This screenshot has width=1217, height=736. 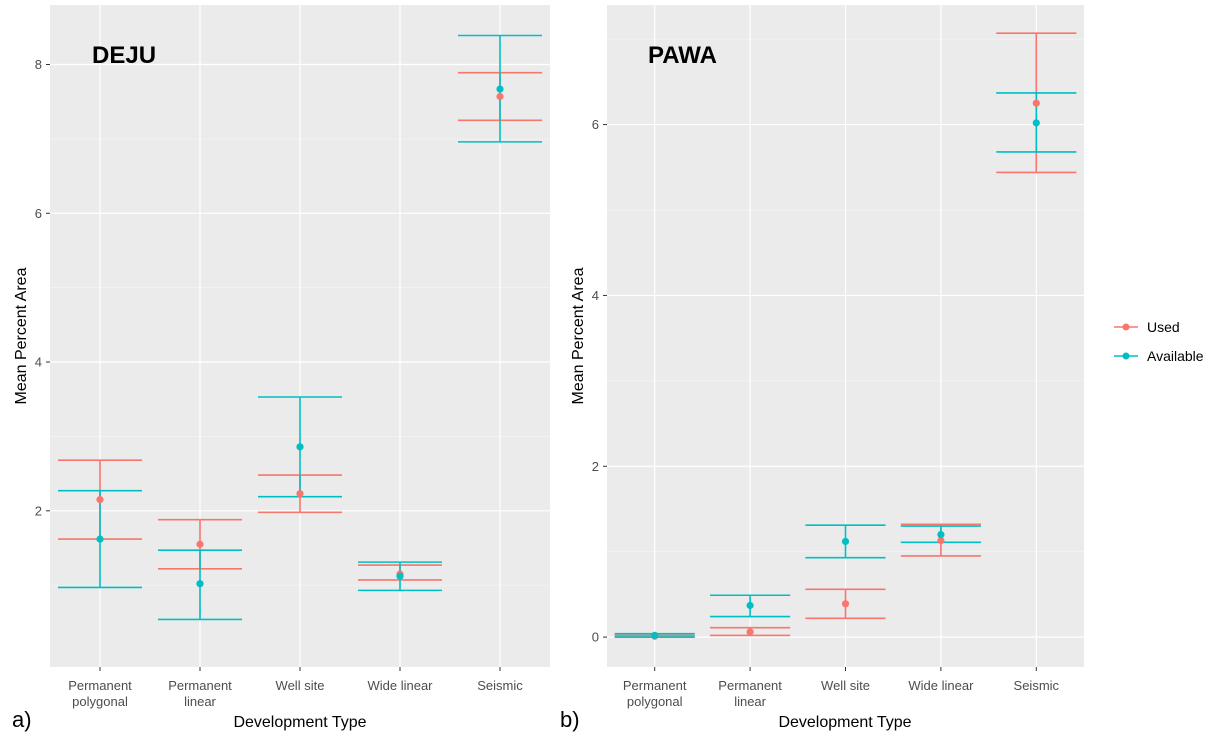 What do you see at coordinates (682, 55) in the screenshot?
I see `panel-title-pawa: PAWA` at bounding box center [682, 55].